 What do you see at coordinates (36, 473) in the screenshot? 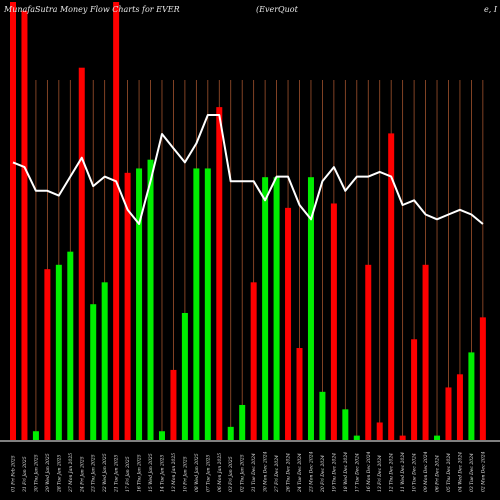
I see `x-tick-label: 30 Thu Jan 2025` at bounding box center [36, 473].